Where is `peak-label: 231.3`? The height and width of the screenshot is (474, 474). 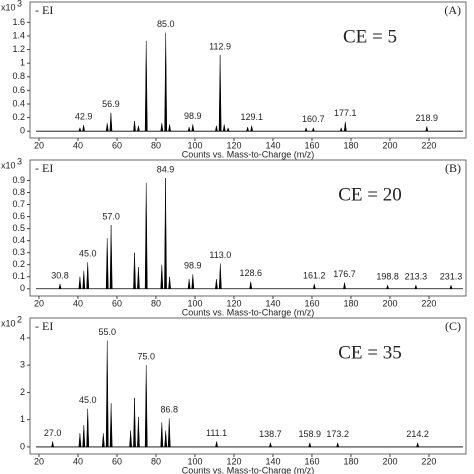 peak-label: 231.3 is located at coordinates (451, 277).